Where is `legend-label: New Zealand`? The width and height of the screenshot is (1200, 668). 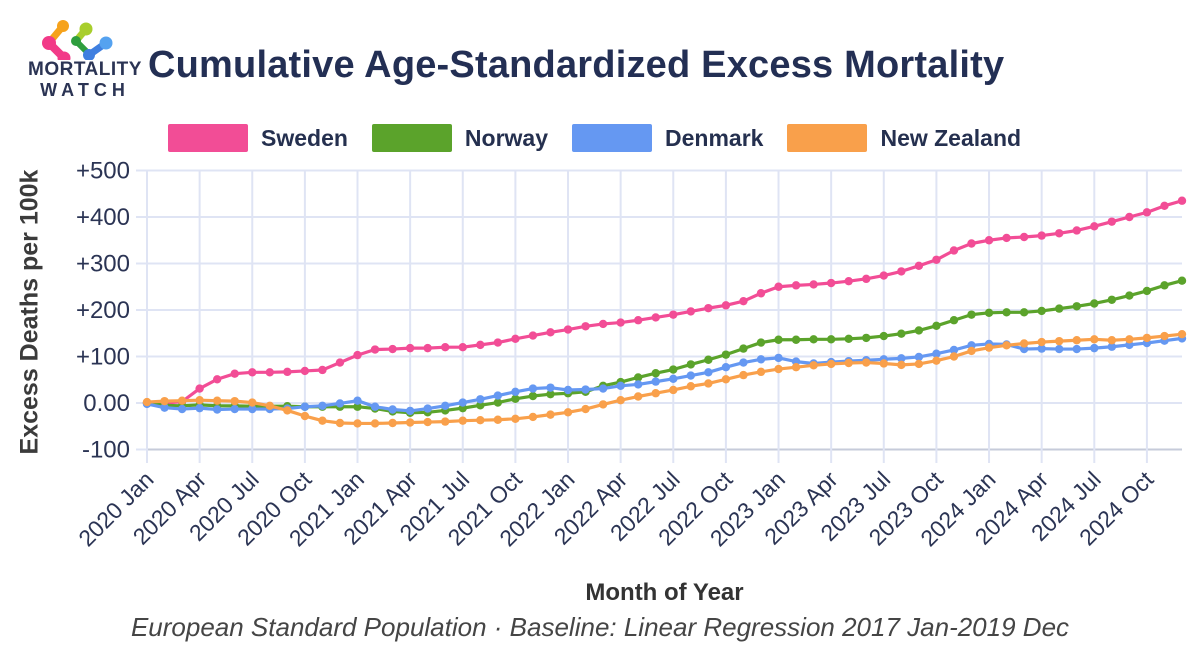 legend-label: New Zealand is located at coordinates (951, 137).